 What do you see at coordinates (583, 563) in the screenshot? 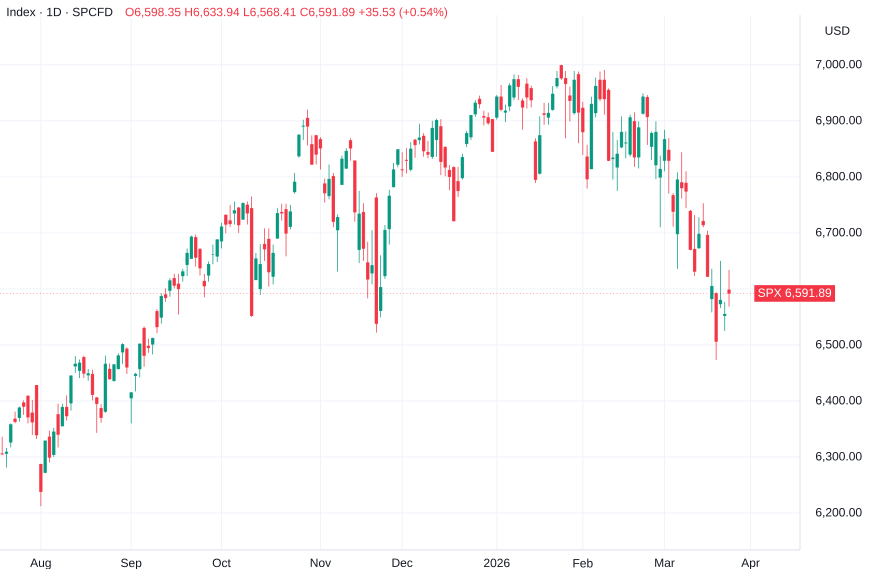
I see `x-tick-label: Feb` at bounding box center [583, 563].